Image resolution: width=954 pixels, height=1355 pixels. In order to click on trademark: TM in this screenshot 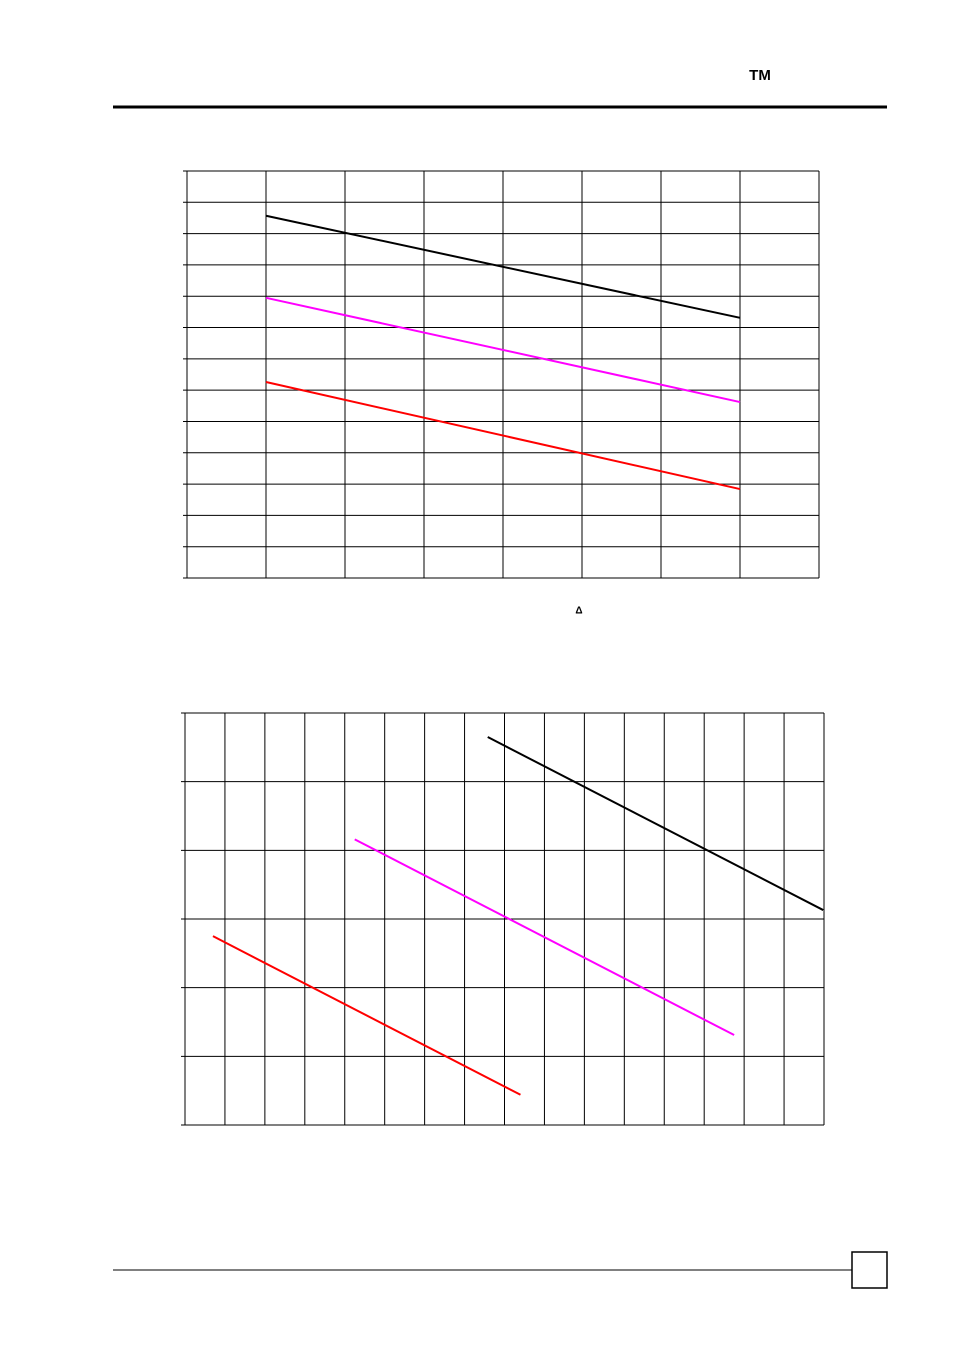, I will do `click(760, 75)`.